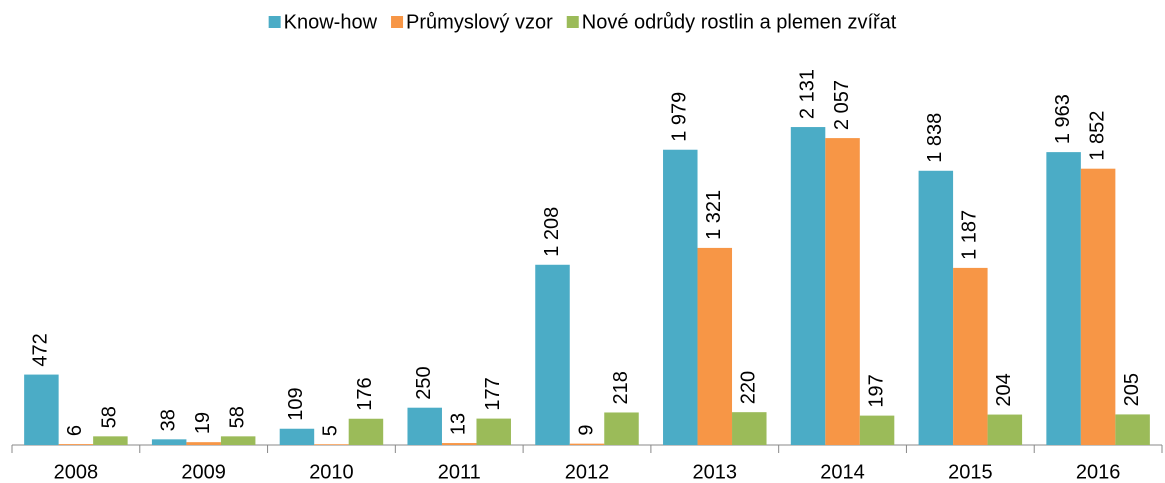  I want to click on data-label: 2 057, so click(842, 105).